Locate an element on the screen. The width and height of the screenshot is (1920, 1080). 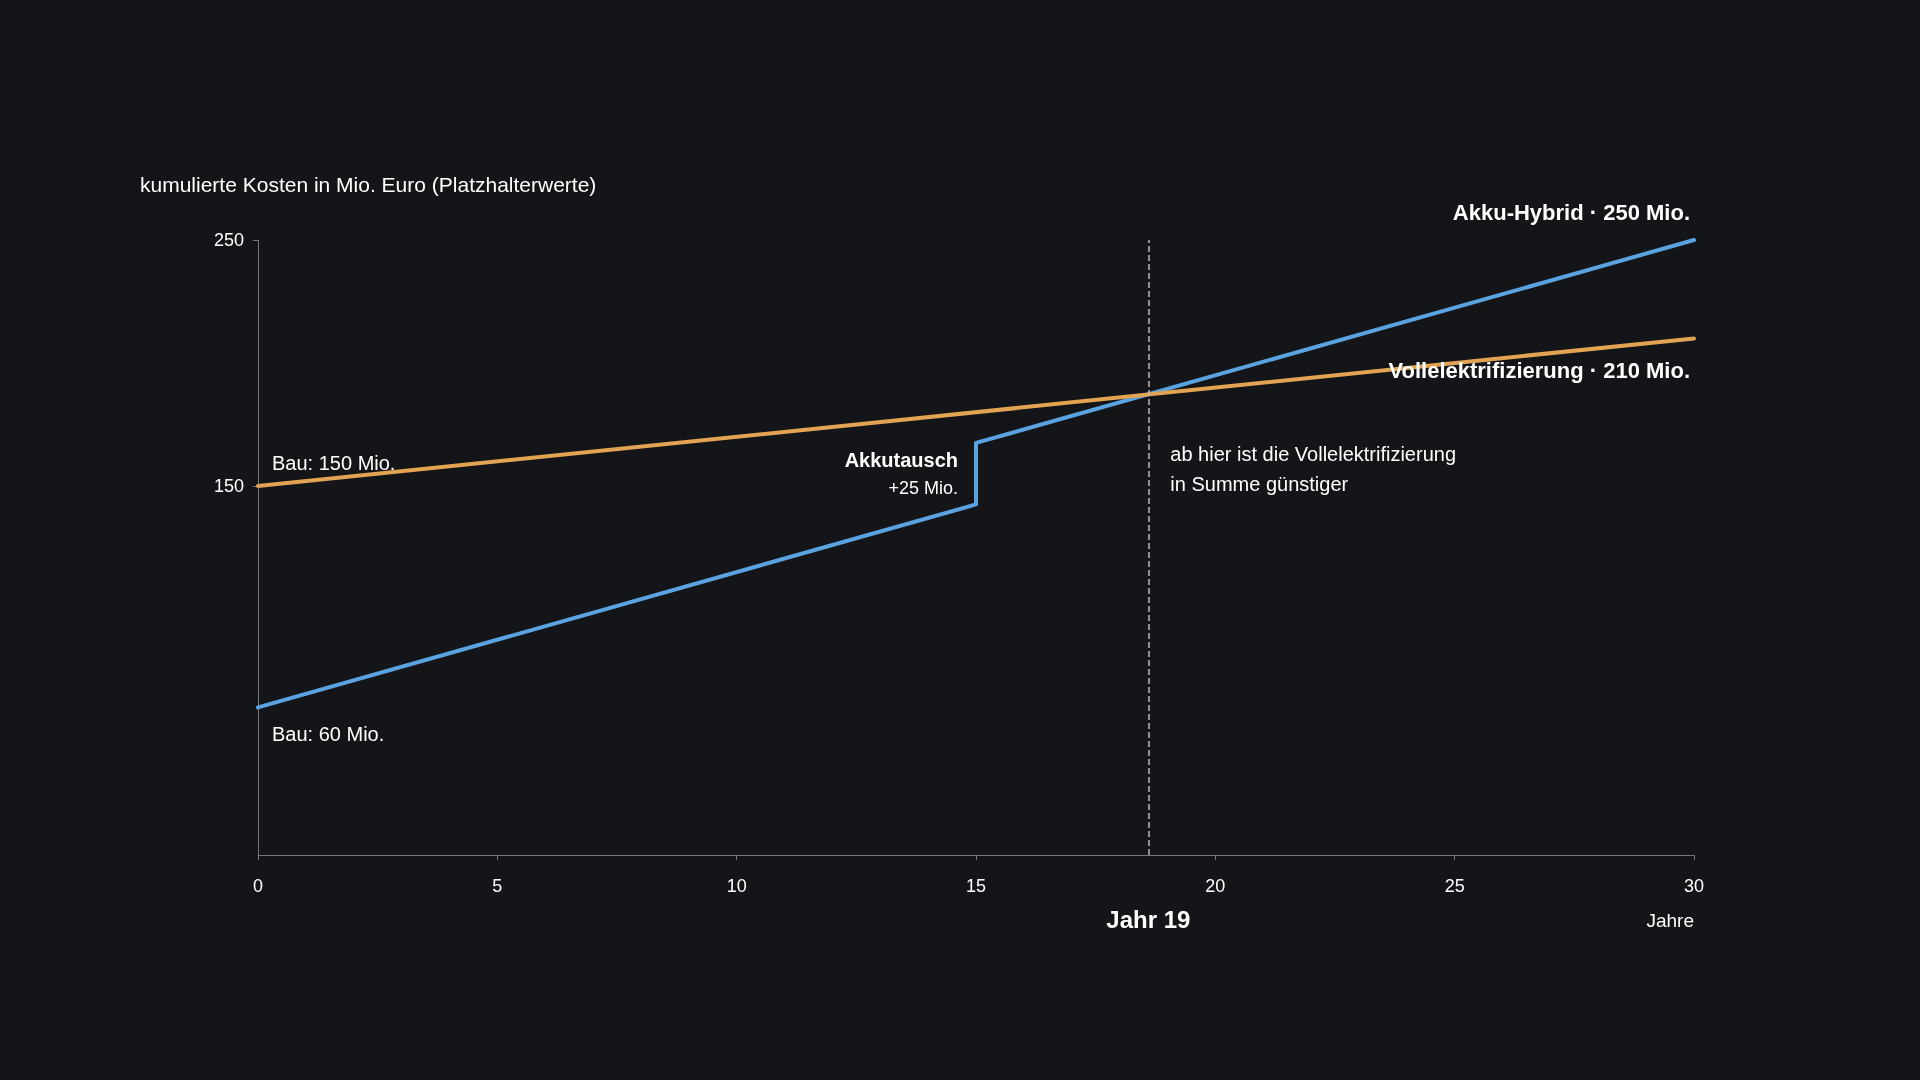
x-tick-label: 20 is located at coordinates (1215, 886).